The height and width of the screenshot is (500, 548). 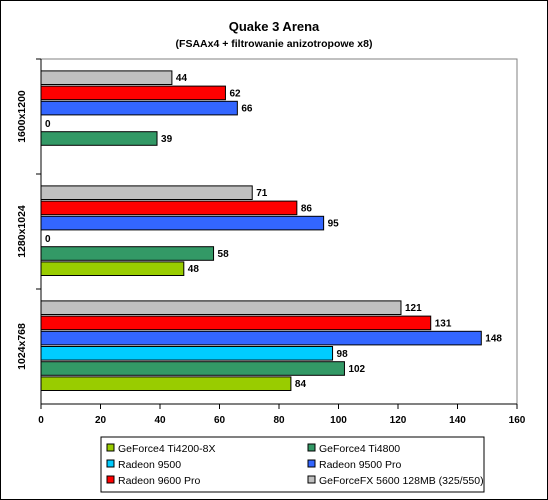 I want to click on data-label: 121, so click(x=413, y=308).